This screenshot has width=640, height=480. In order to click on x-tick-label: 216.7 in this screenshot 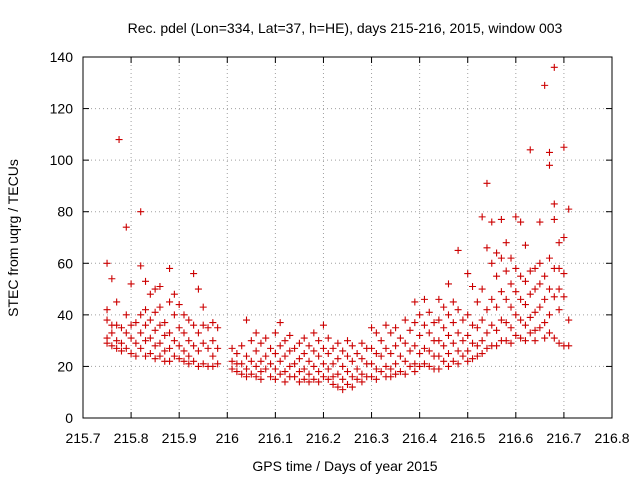, I will do `click(563, 438)`.